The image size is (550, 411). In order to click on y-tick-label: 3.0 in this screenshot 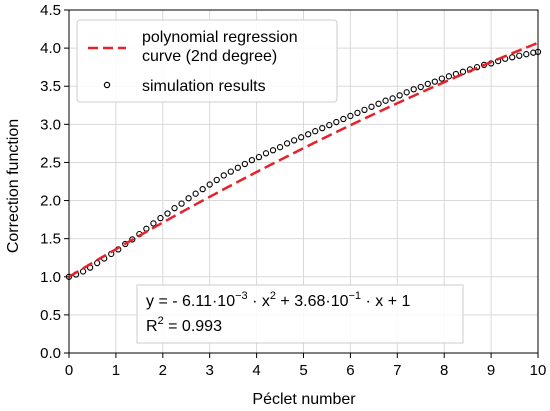, I will do `click(50, 124)`.